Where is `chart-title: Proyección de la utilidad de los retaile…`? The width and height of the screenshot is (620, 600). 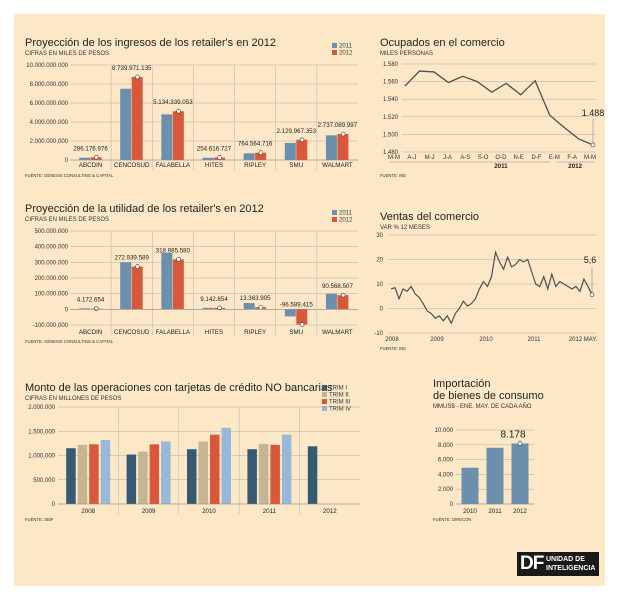
chart-title: Proyección de la utilidad de los retaile… is located at coordinates (144, 209).